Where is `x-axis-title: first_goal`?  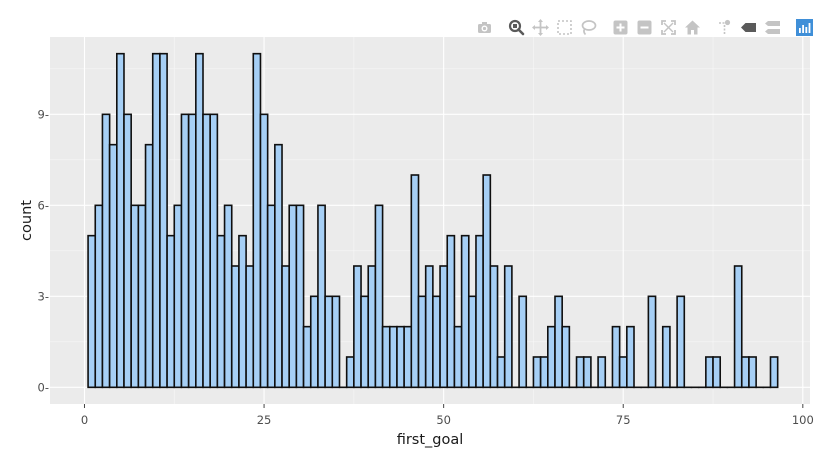
x-axis-title: first_goal is located at coordinates (430, 440).